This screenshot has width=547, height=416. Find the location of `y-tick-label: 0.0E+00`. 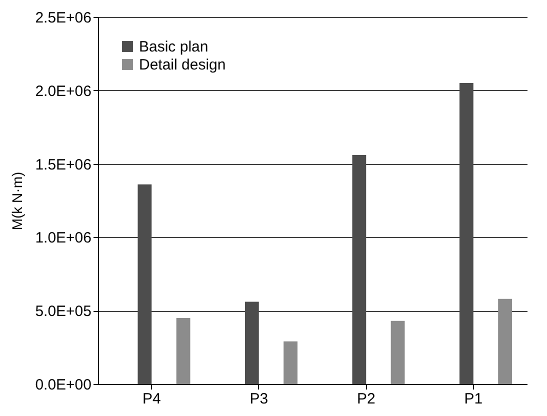

y-tick-label: 0.0E+00 is located at coordinates (63, 385).